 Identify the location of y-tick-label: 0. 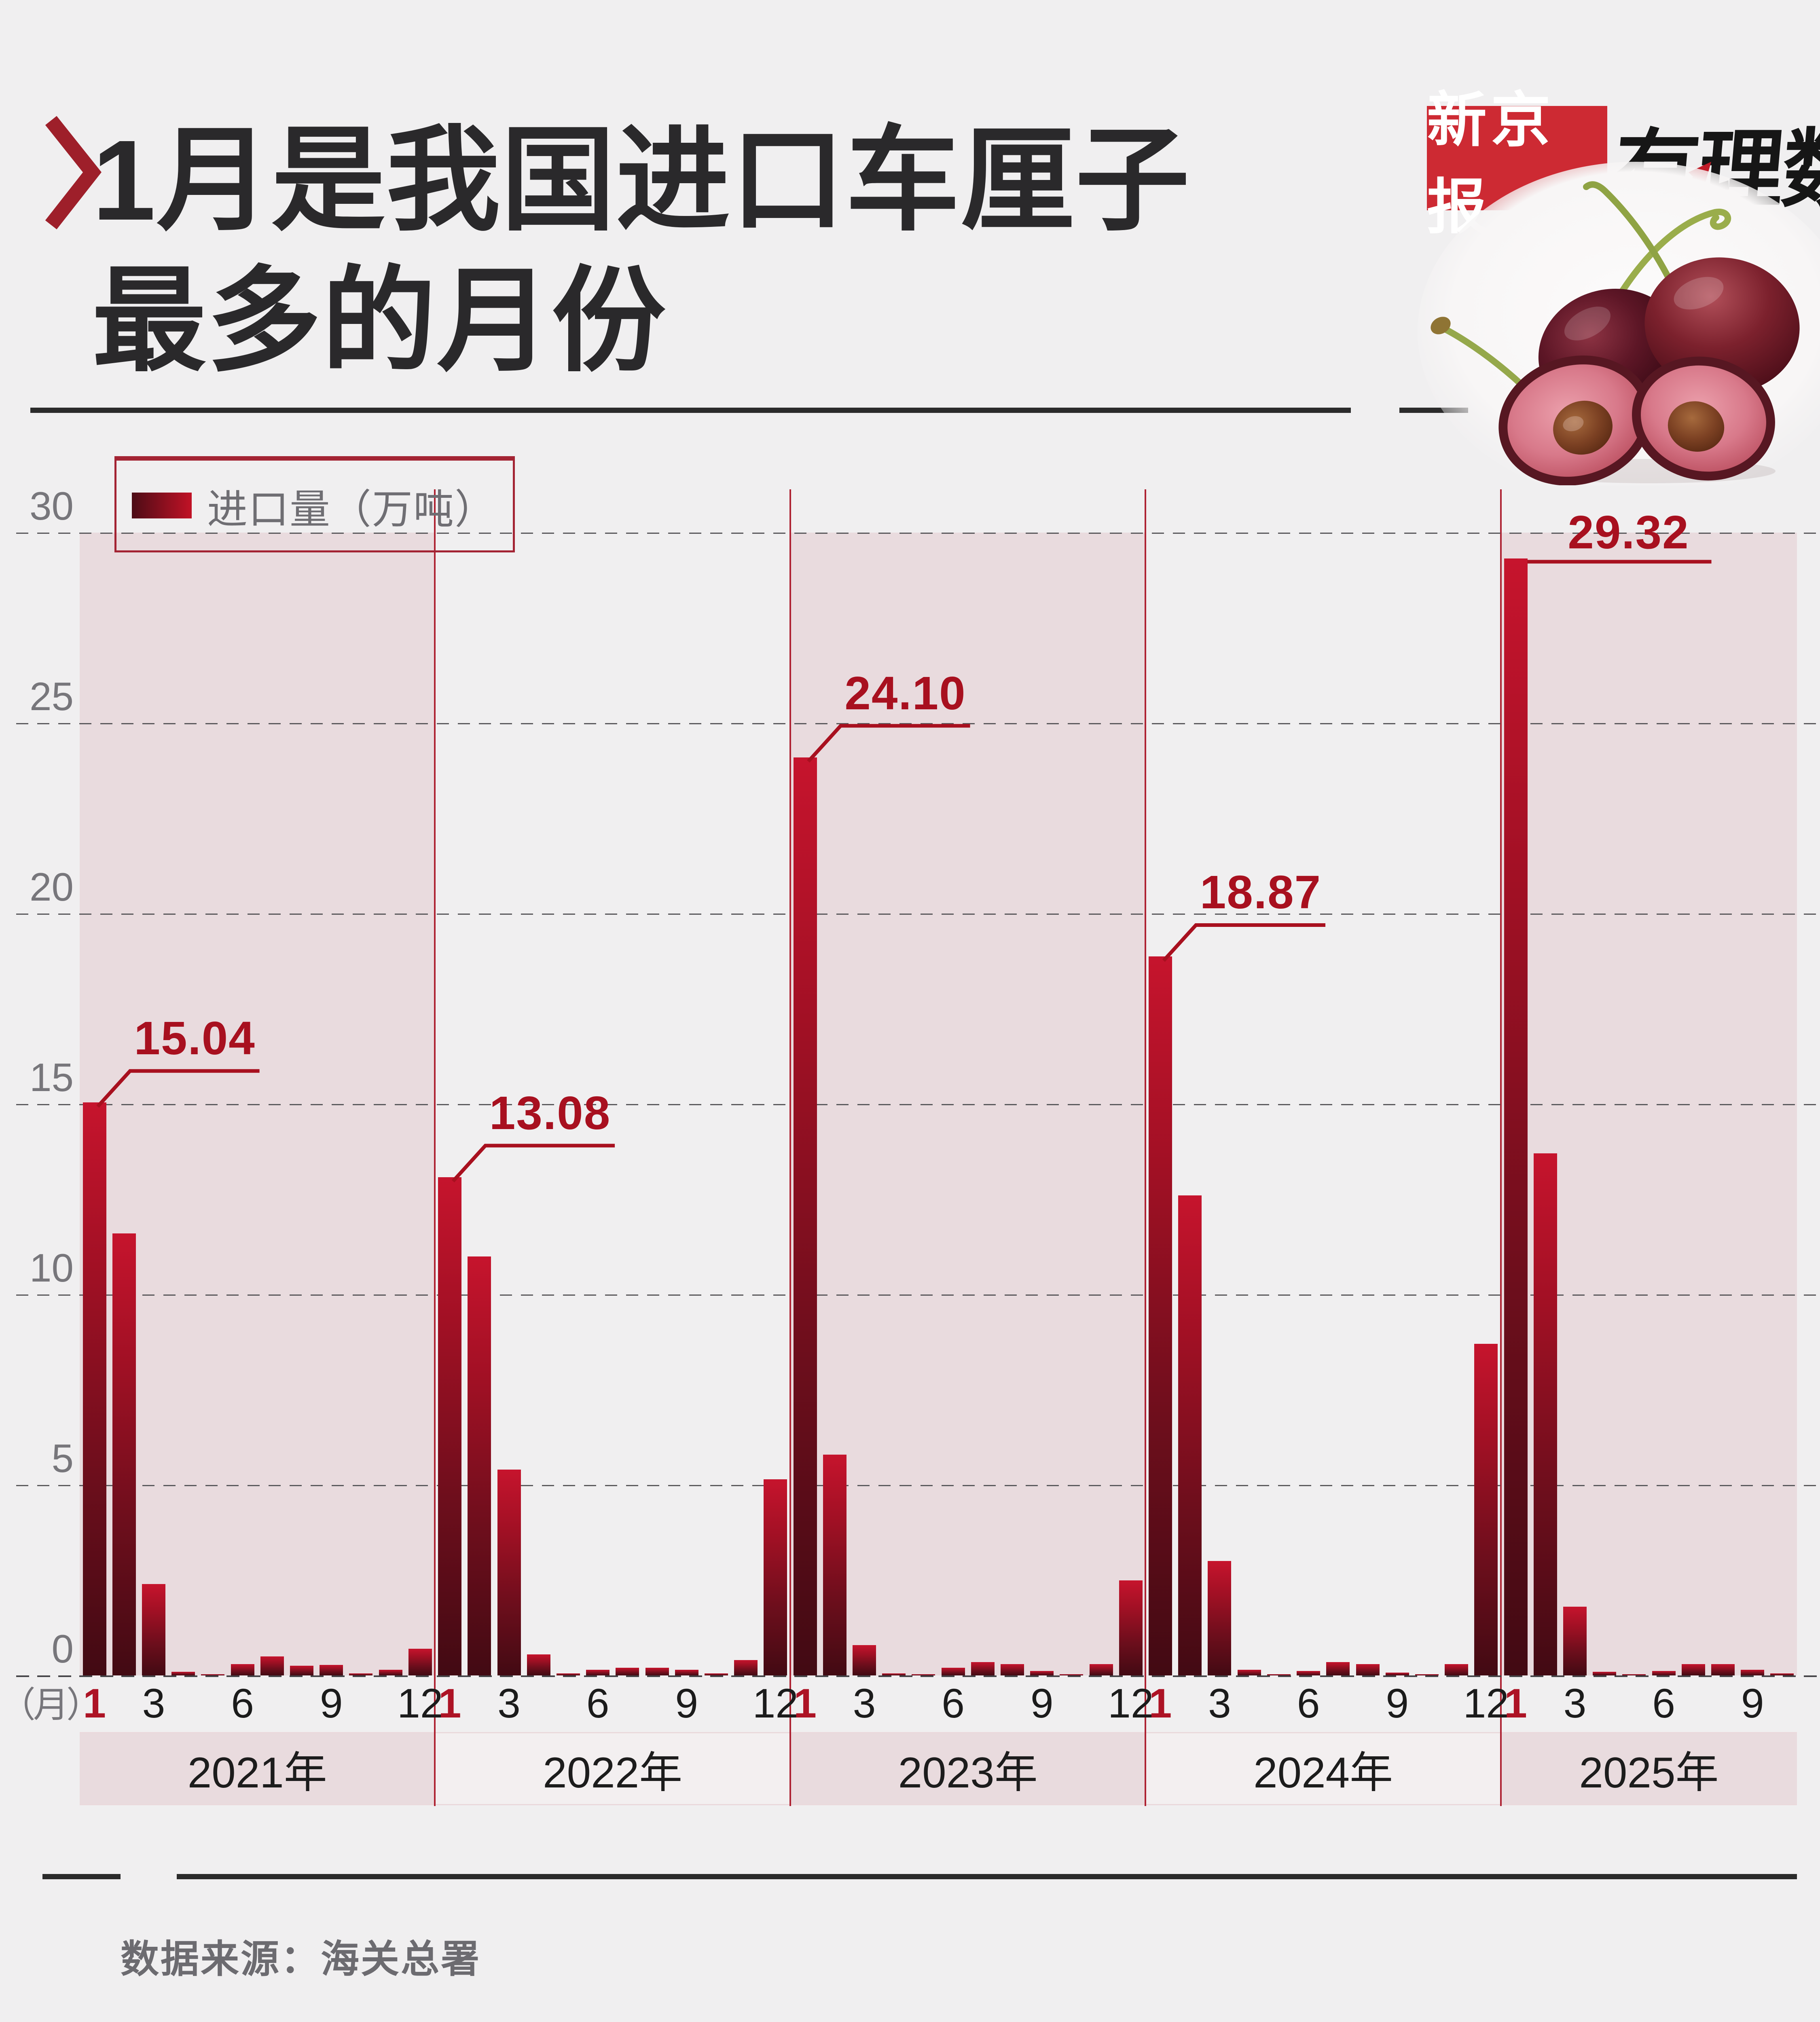
(62, 1648).